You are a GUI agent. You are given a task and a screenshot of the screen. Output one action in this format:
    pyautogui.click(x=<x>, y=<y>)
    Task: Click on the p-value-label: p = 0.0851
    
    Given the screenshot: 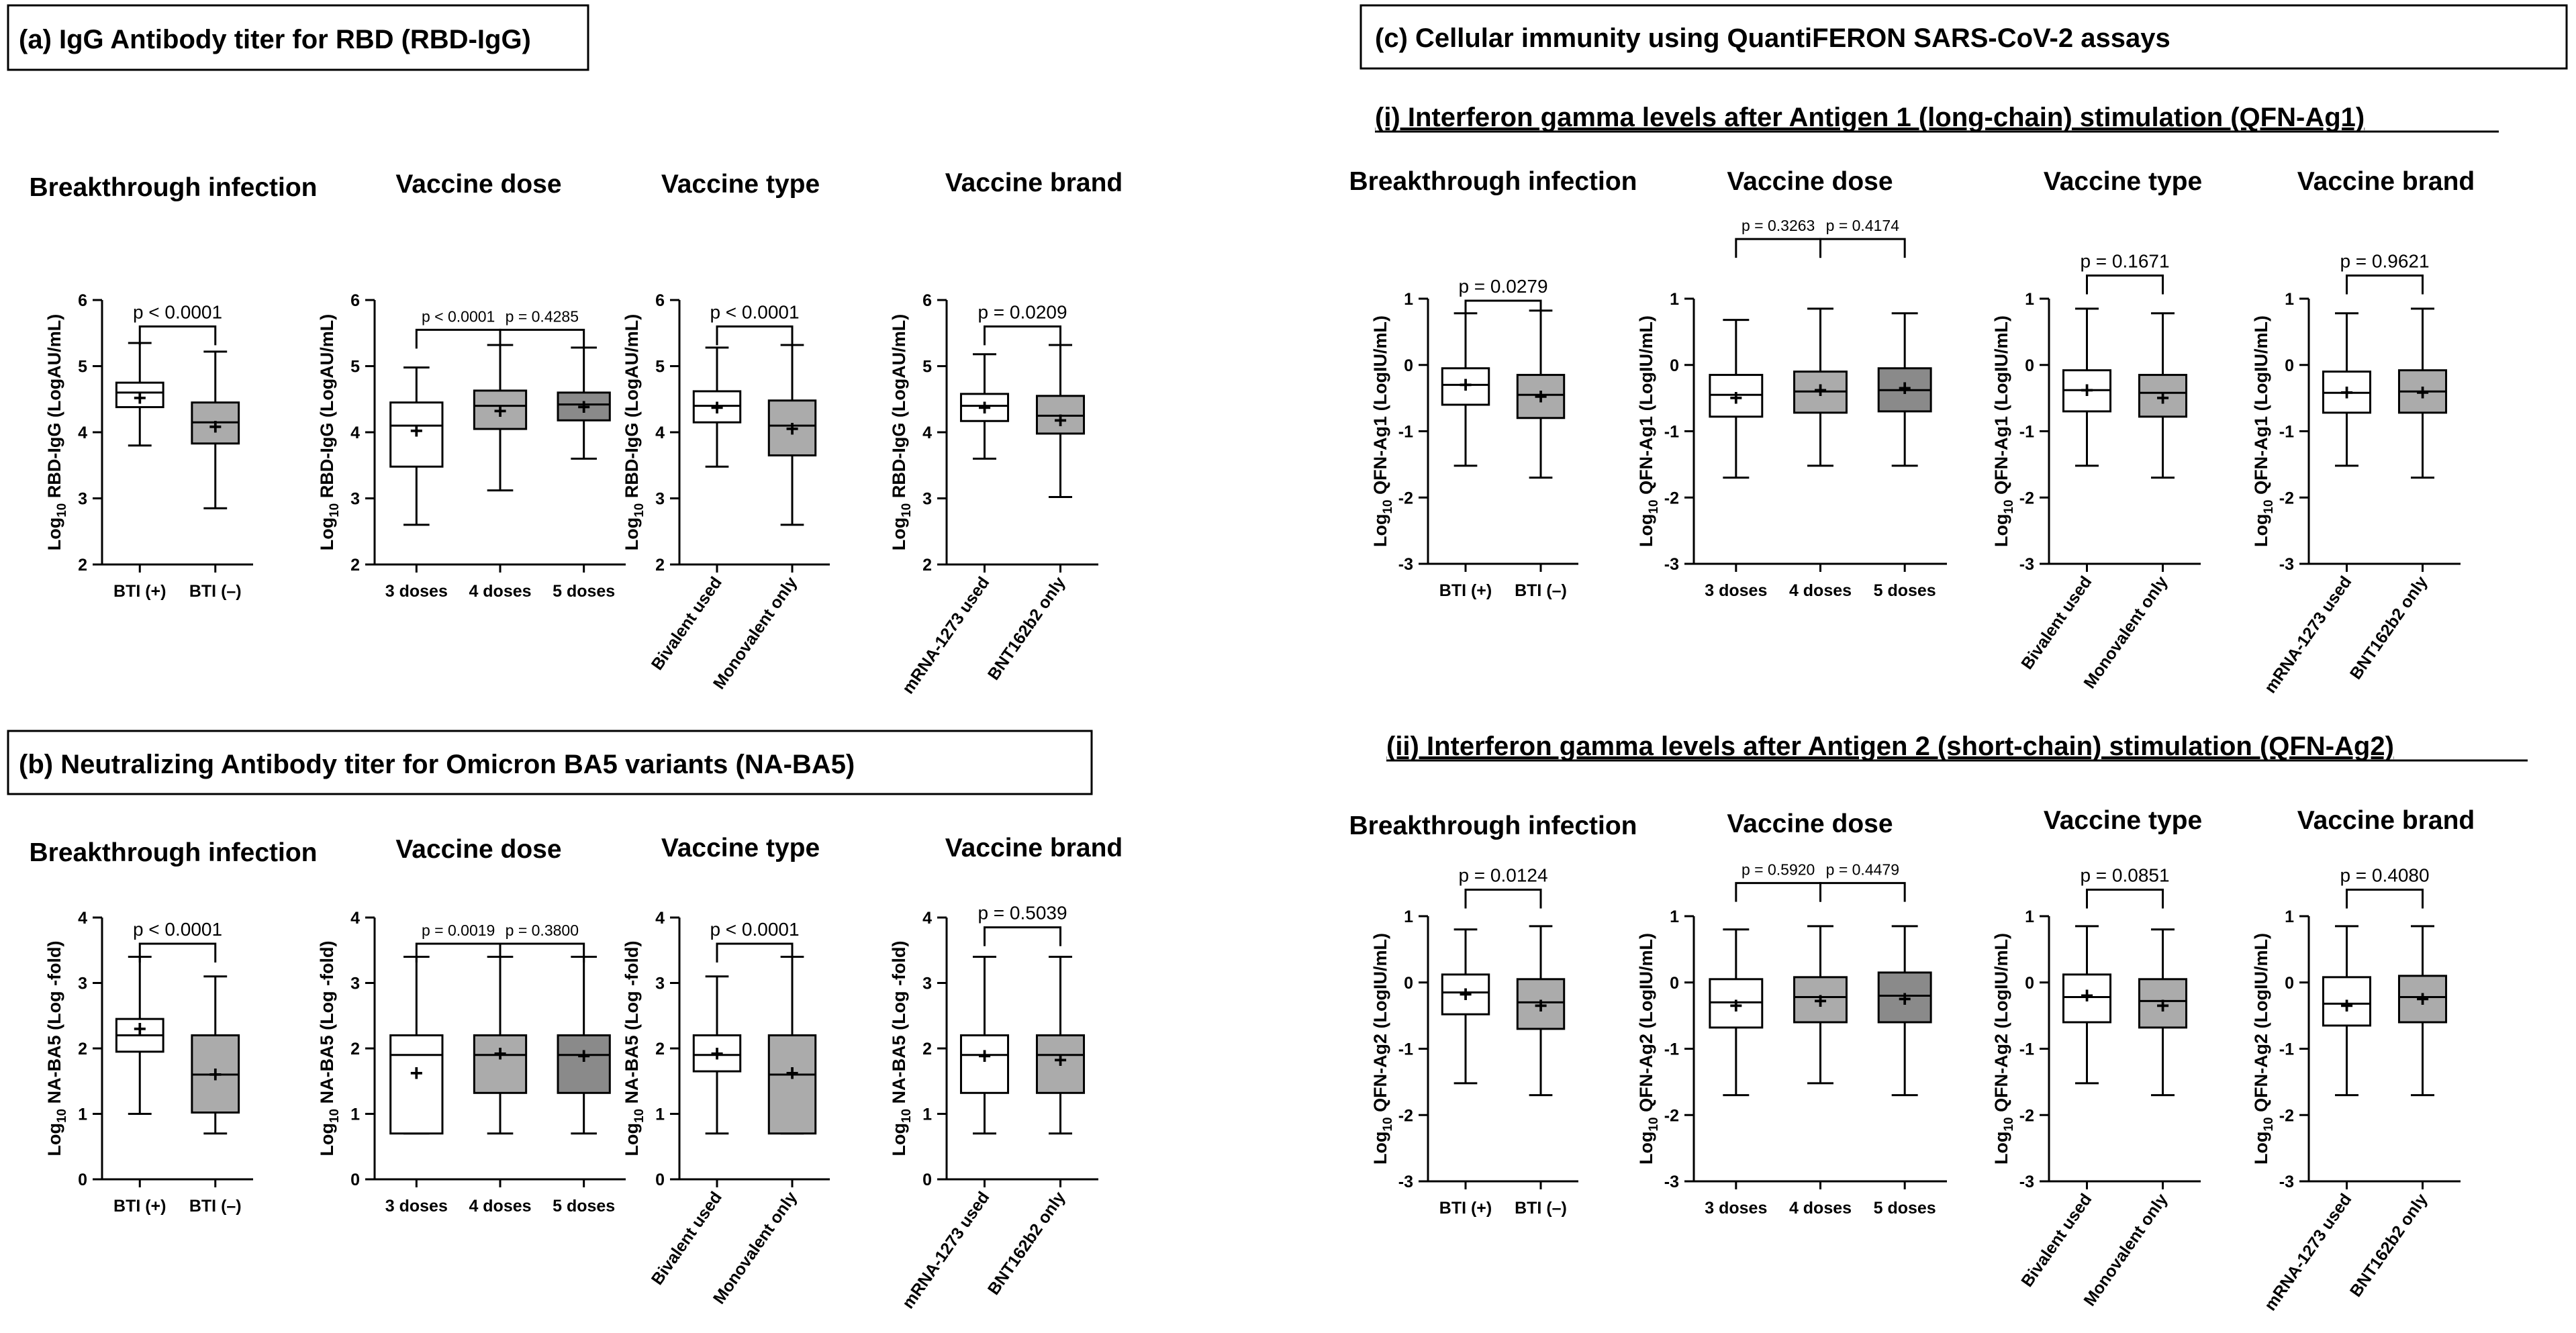 What is the action you would take?
    pyautogui.click(x=2124, y=875)
    